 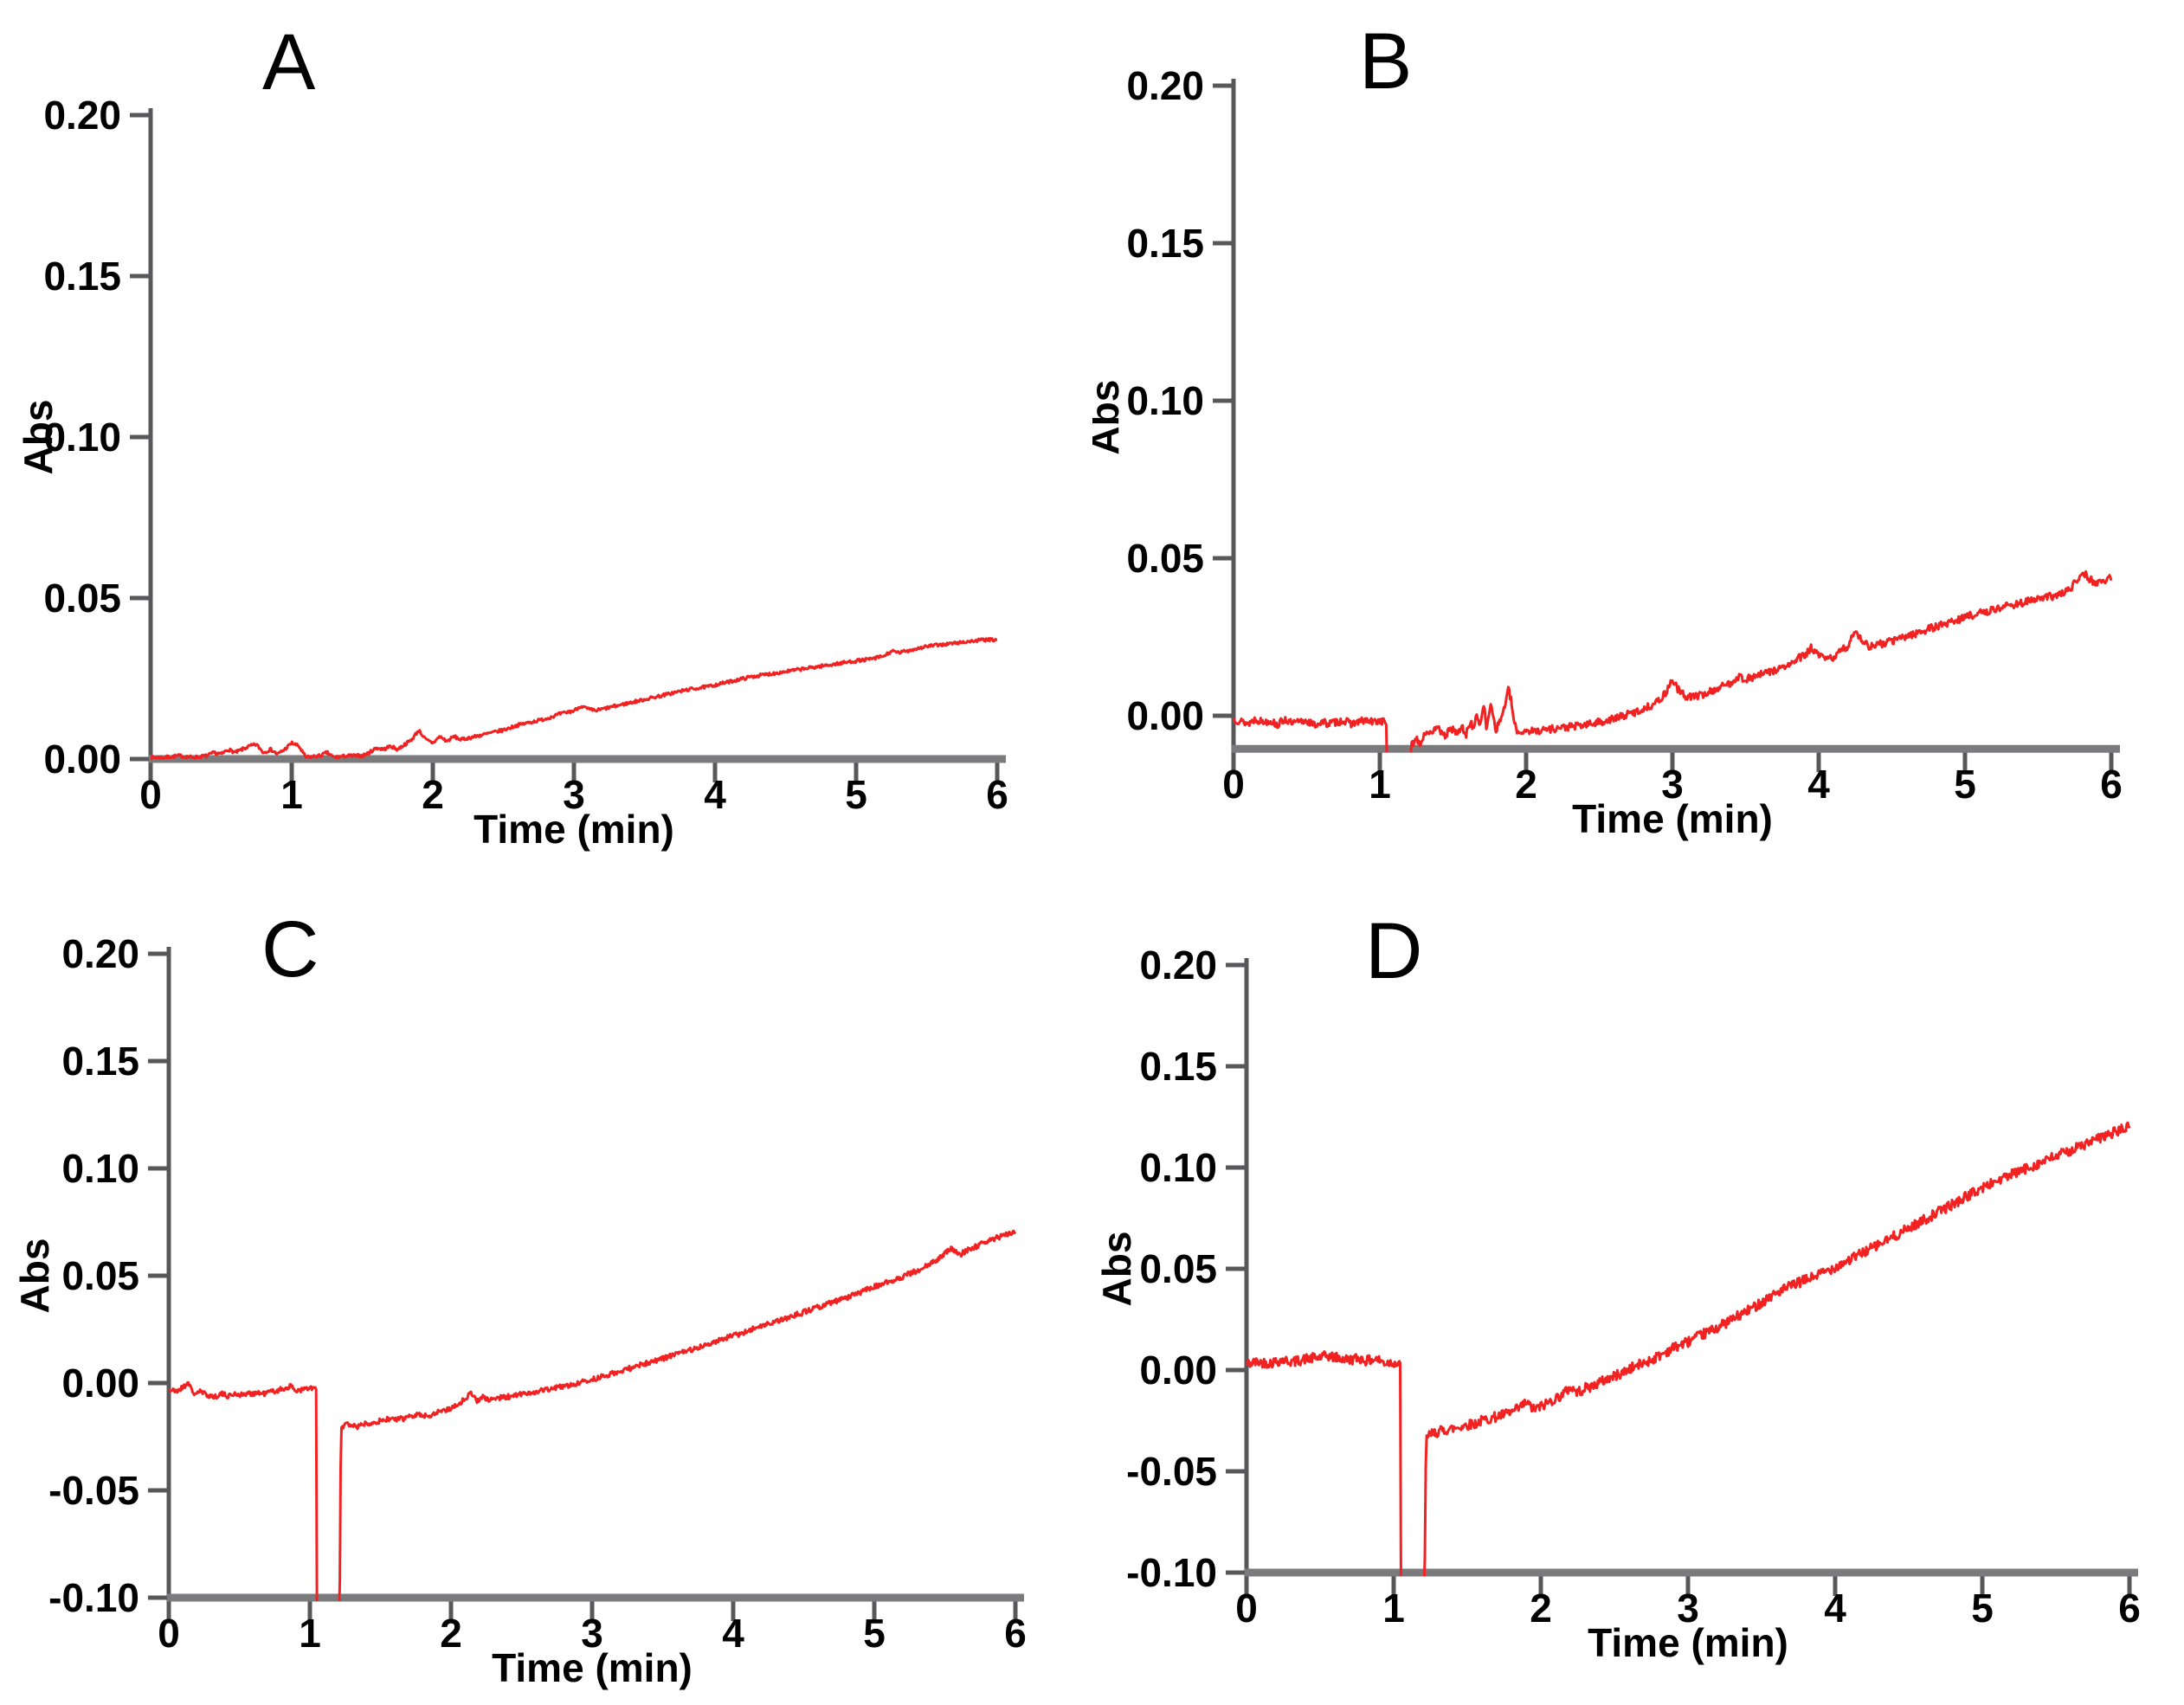 I want to click on panel-letter: A, so click(x=289, y=62).